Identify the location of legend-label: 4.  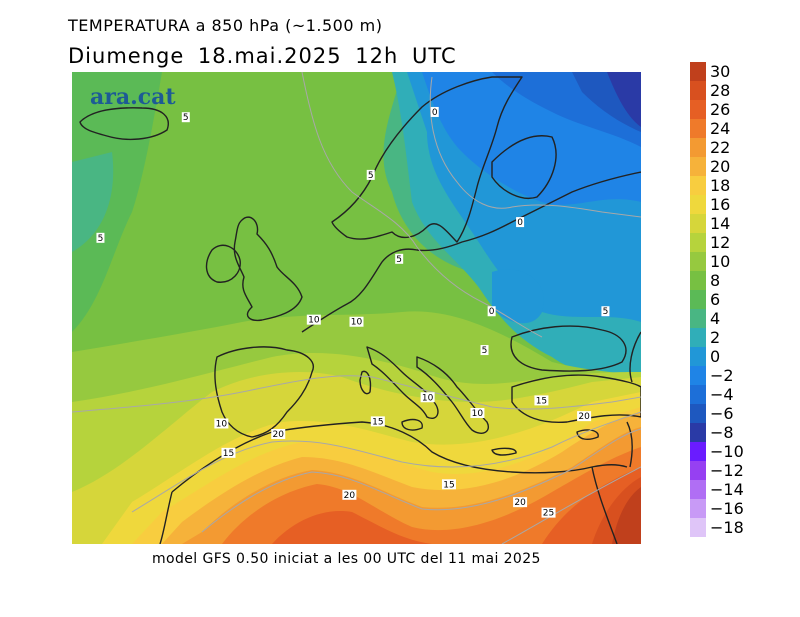
(715, 318).